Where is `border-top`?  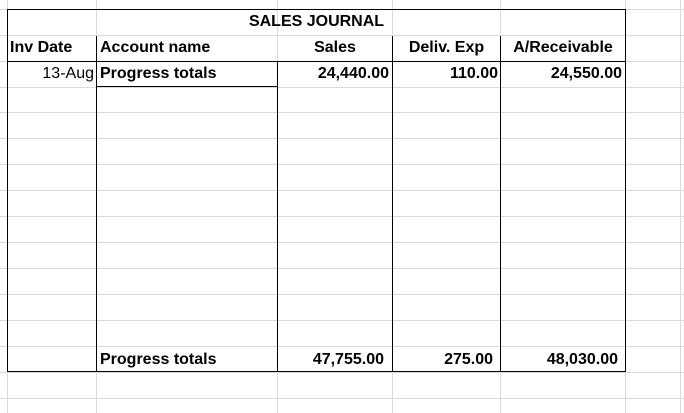 border-top is located at coordinates (316, 9).